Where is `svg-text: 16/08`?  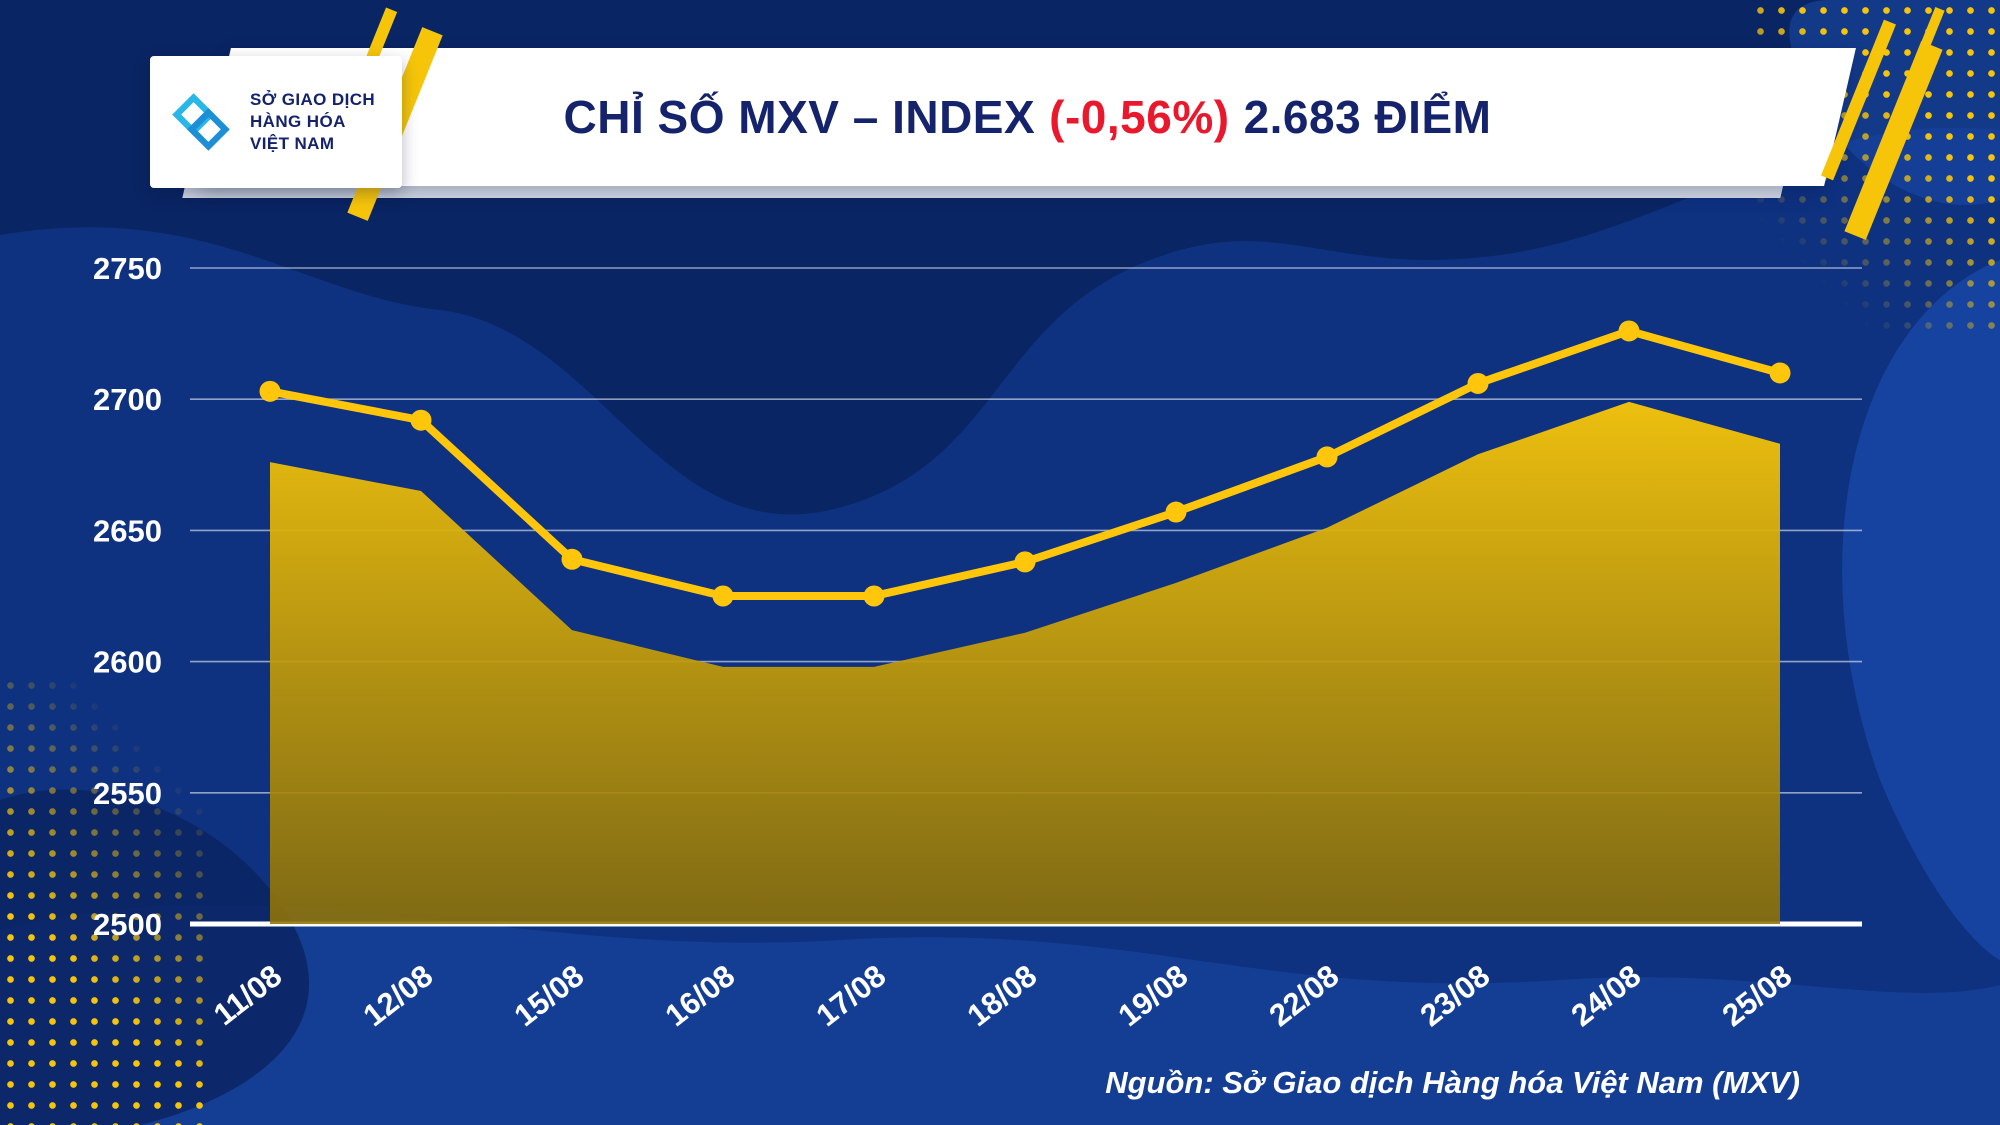
svg-text: 16/08 is located at coordinates (700, 995).